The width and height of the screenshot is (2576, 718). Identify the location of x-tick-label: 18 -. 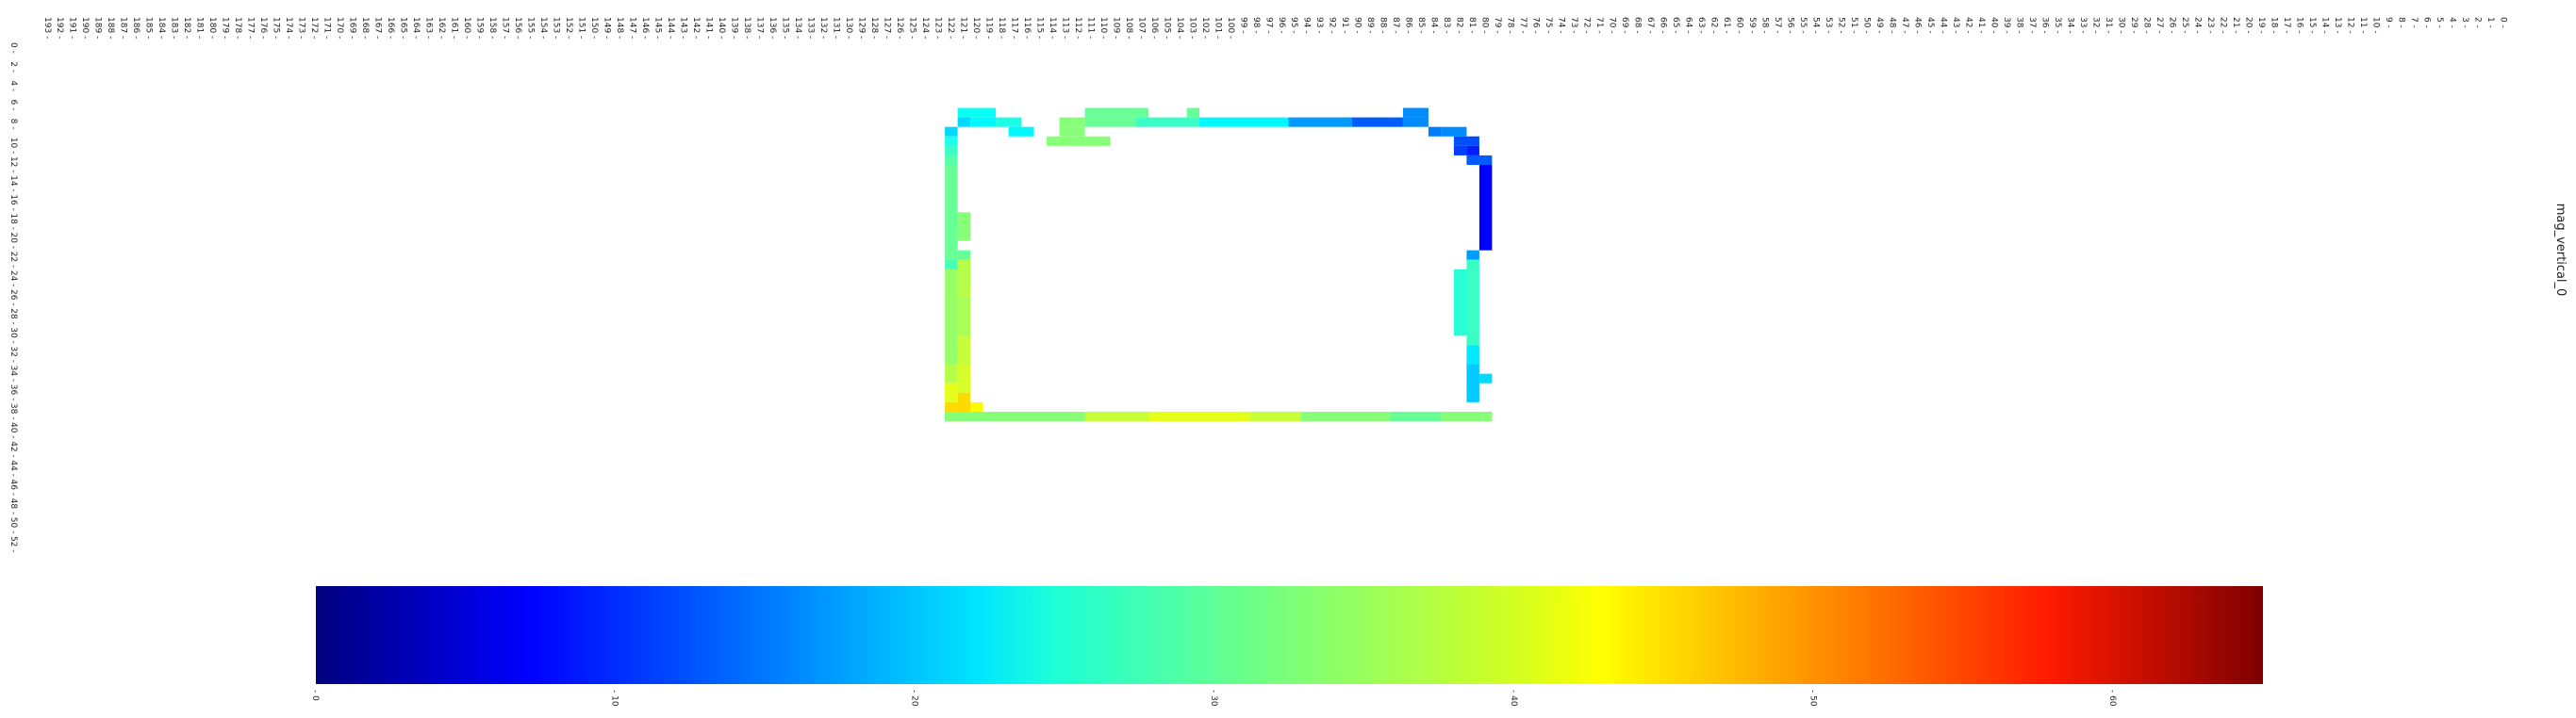
(2273, 25).